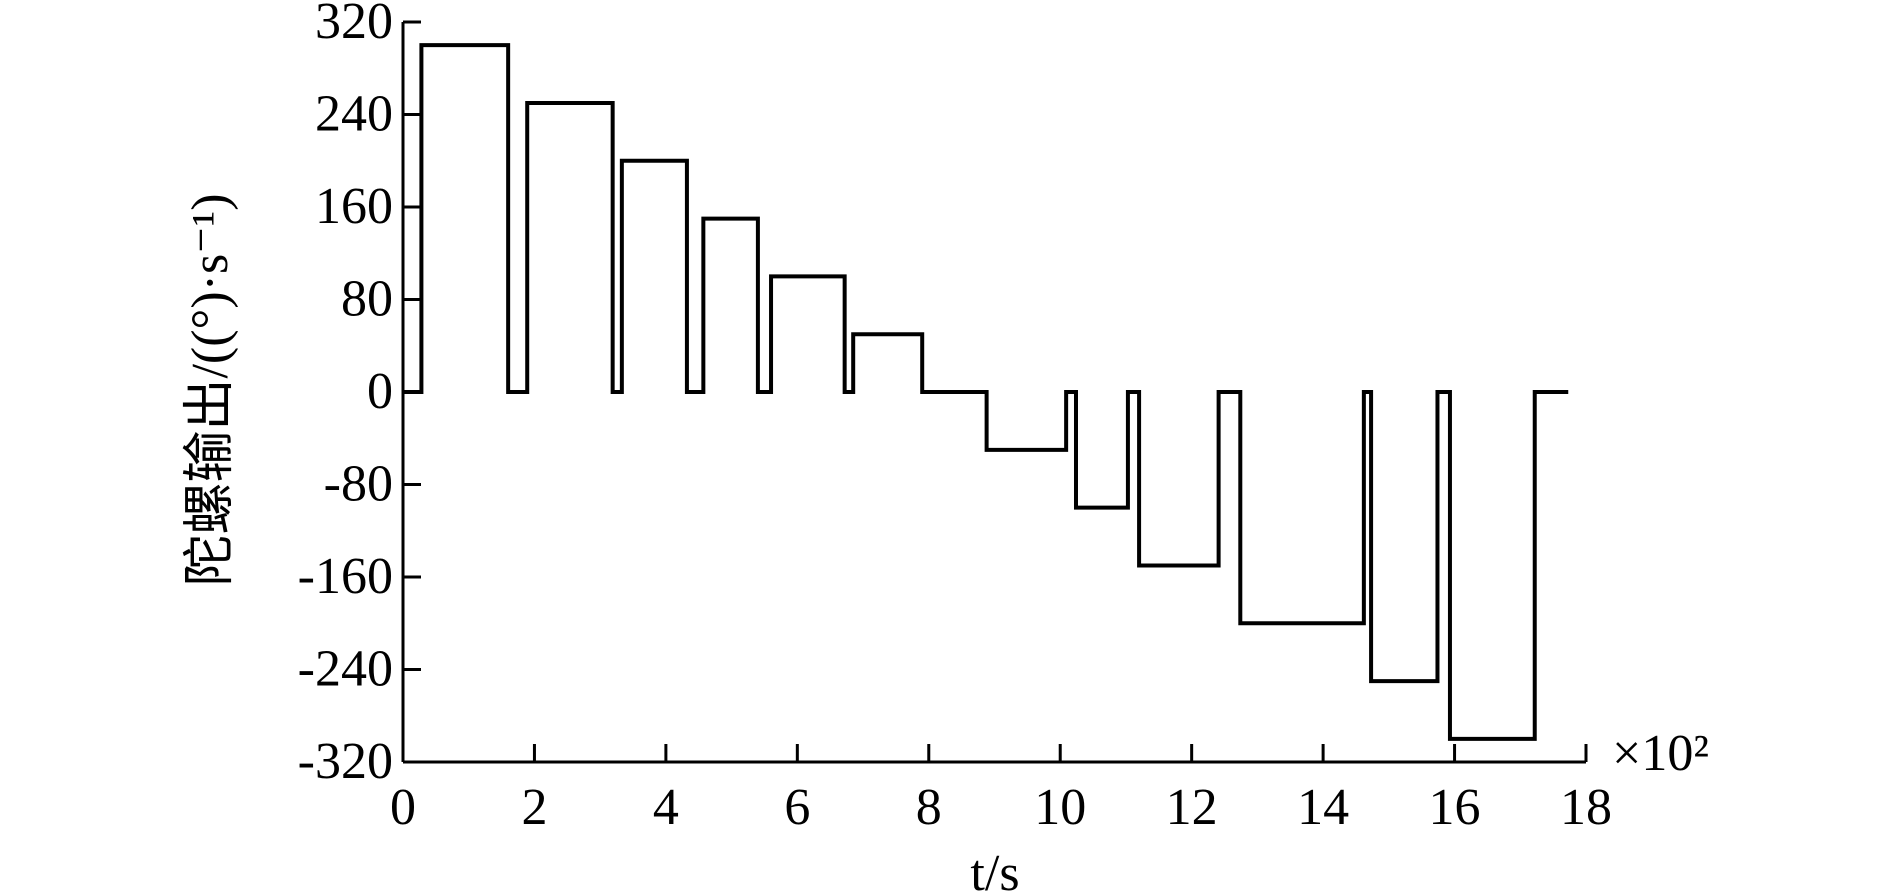  What do you see at coordinates (994, 869) in the screenshot?
I see `x-axis-label: t/s` at bounding box center [994, 869].